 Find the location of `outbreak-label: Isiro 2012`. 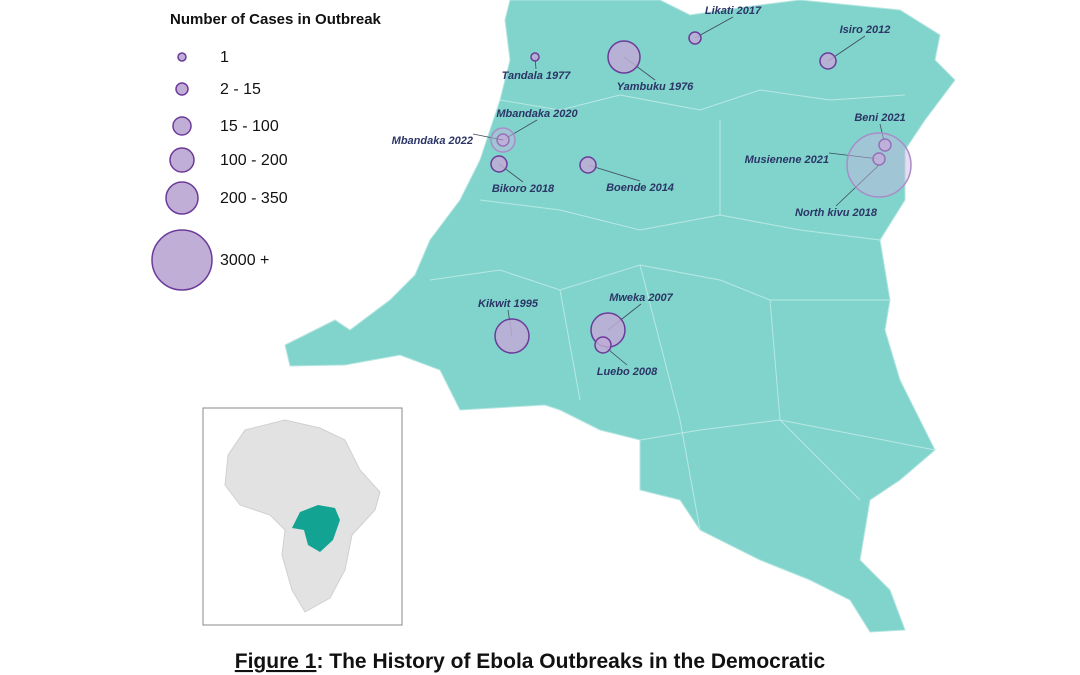

outbreak-label: Isiro 2012 is located at coordinates (865, 30).